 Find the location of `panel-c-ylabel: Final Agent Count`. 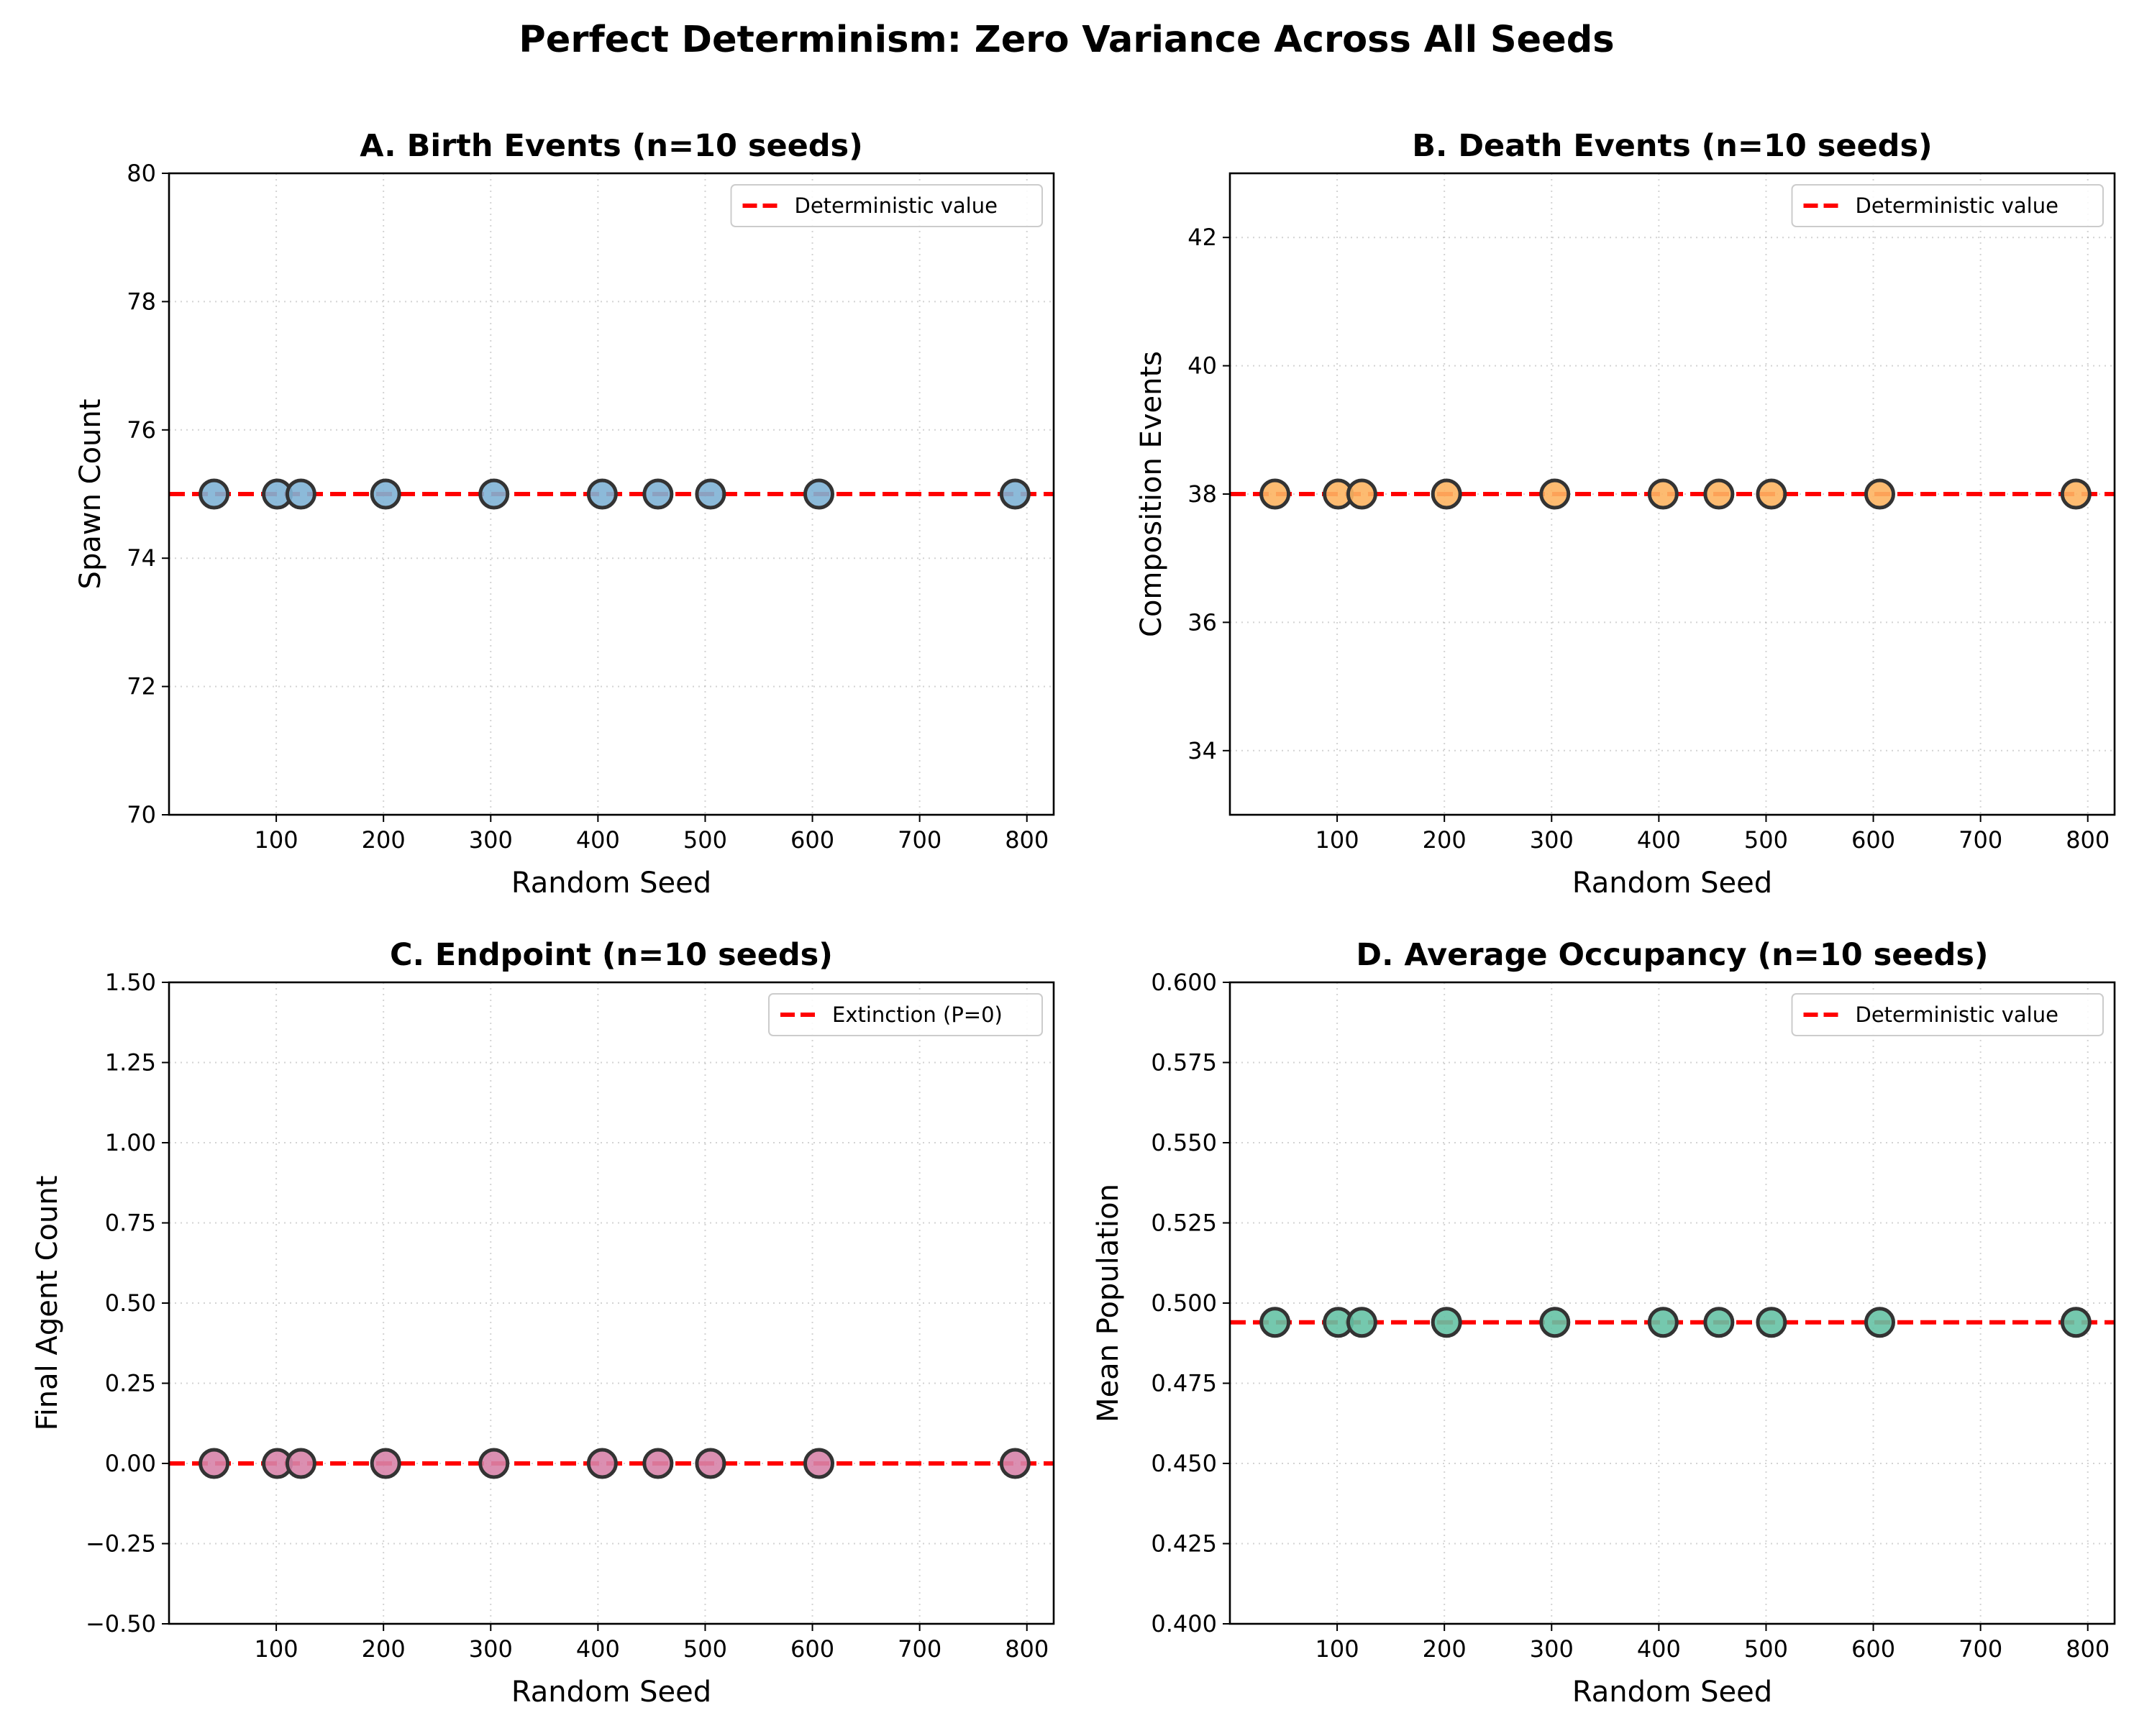

panel-c-ylabel: Final Agent Count is located at coordinates (47, 1304).